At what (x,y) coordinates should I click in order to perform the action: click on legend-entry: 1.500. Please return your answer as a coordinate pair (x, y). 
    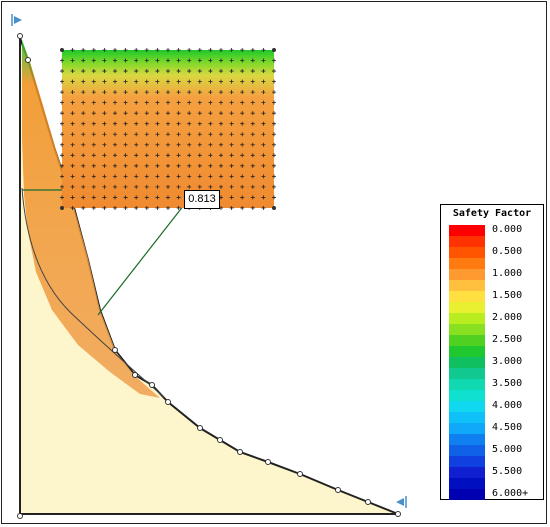
    Looking at the image, I should click on (494, 297).